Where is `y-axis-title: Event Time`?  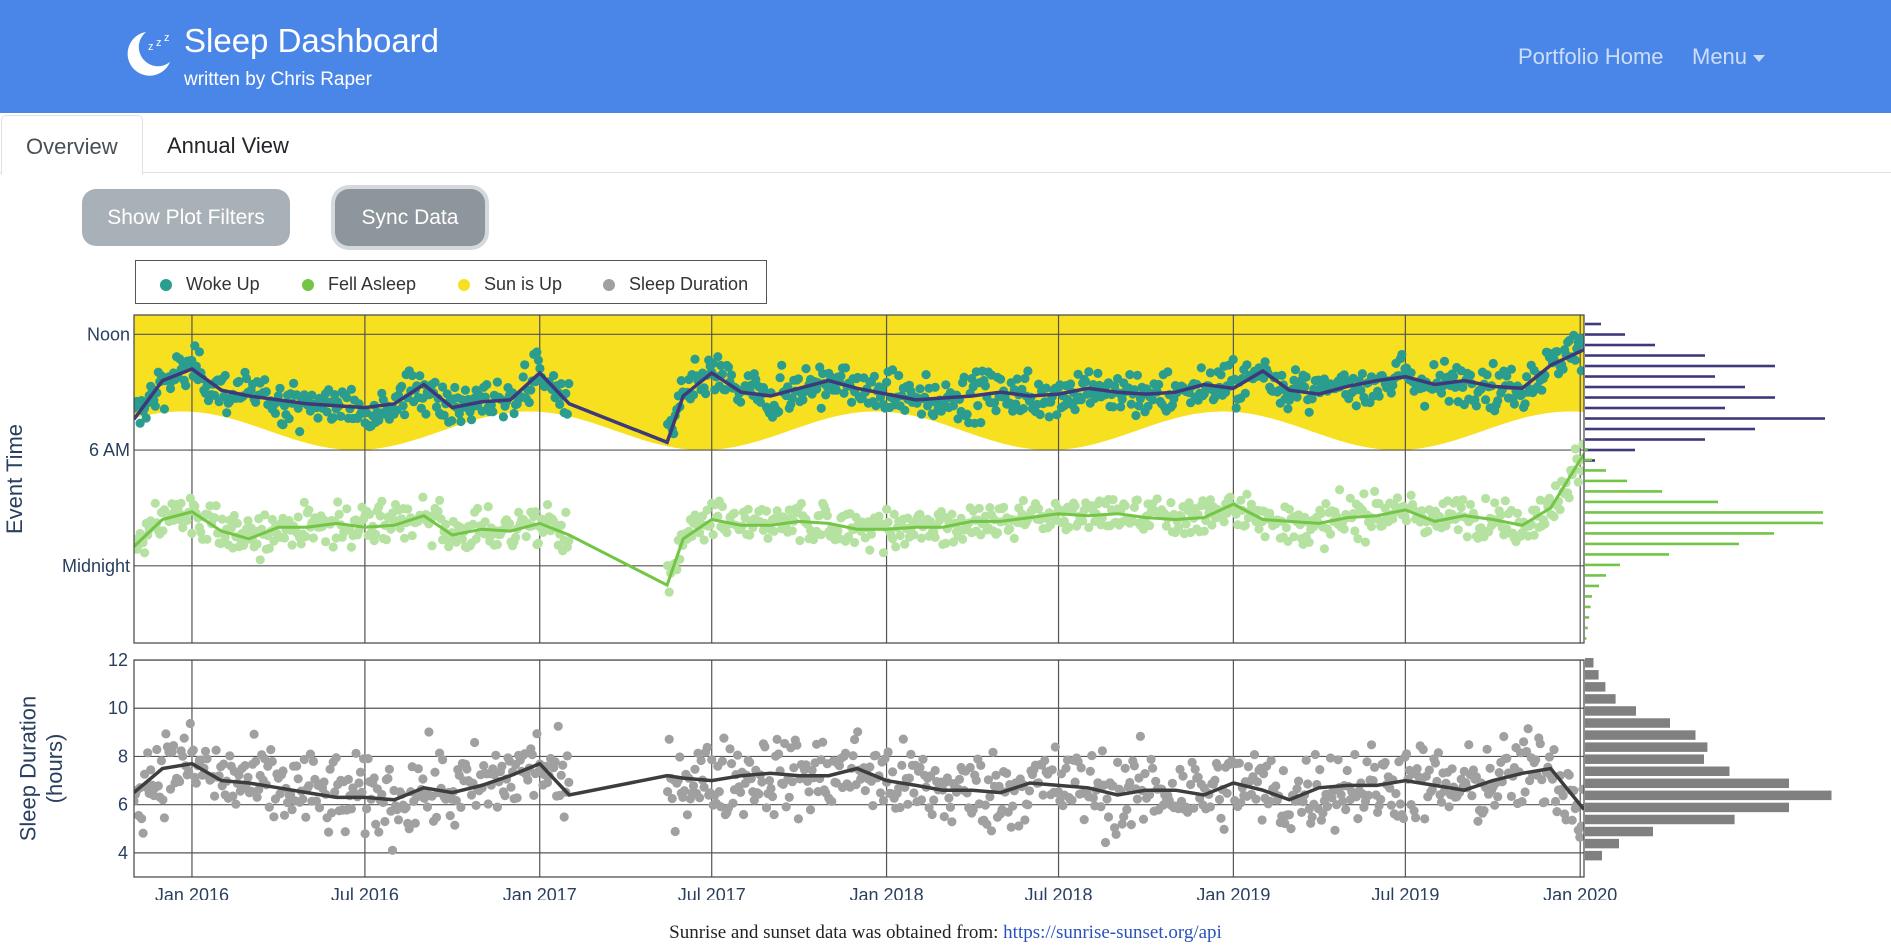
y-axis-title: Event Time is located at coordinates (14, 479).